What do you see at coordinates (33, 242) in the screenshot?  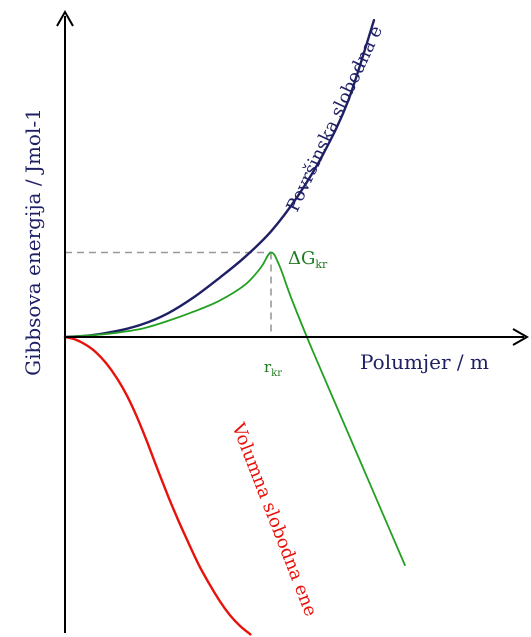 I see `y-axis-label: Gibbsova energija / Jmol-1` at bounding box center [33, 242].